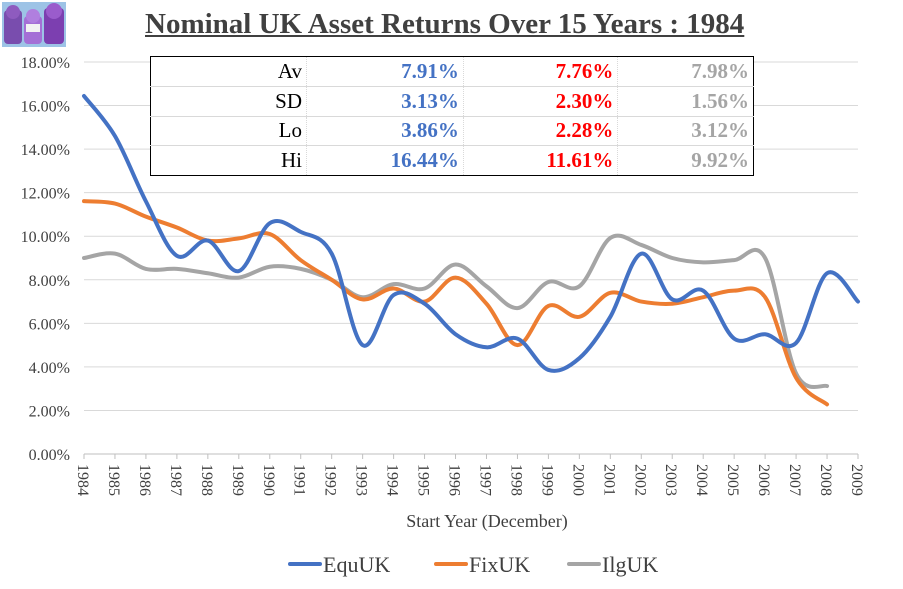 This screenshot has width=903, height=589. Describe the element at coordinates (701, 480) in the screenshot. I see `x-tick-label: 2004` at that location.